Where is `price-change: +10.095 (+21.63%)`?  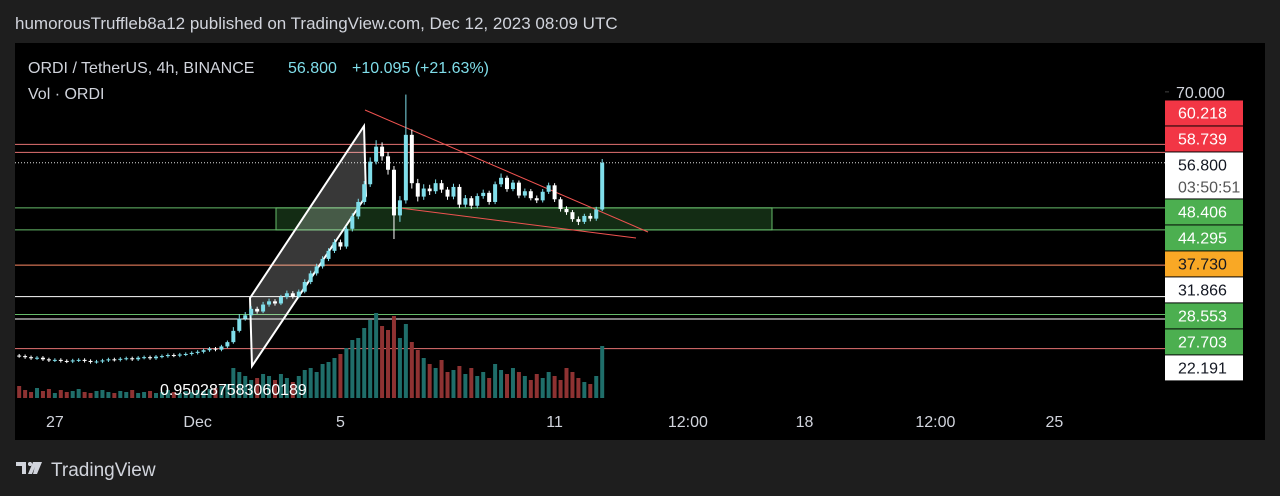 price-change: +10.095 (+21.63%) is located at coordinates (420, 68).